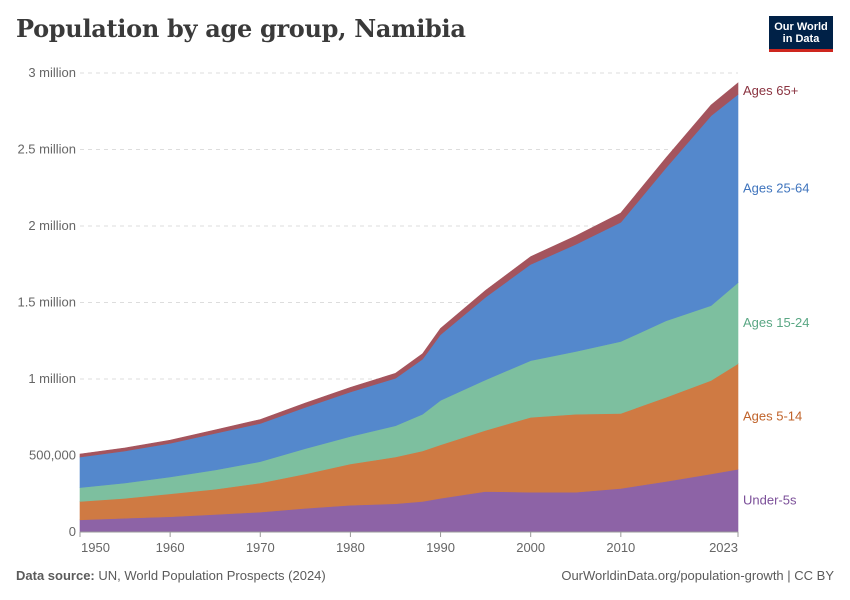  Describe the element at coordinates (260, 547) in the screenshot. I see `x-tick-label-2: 1970` at that location.